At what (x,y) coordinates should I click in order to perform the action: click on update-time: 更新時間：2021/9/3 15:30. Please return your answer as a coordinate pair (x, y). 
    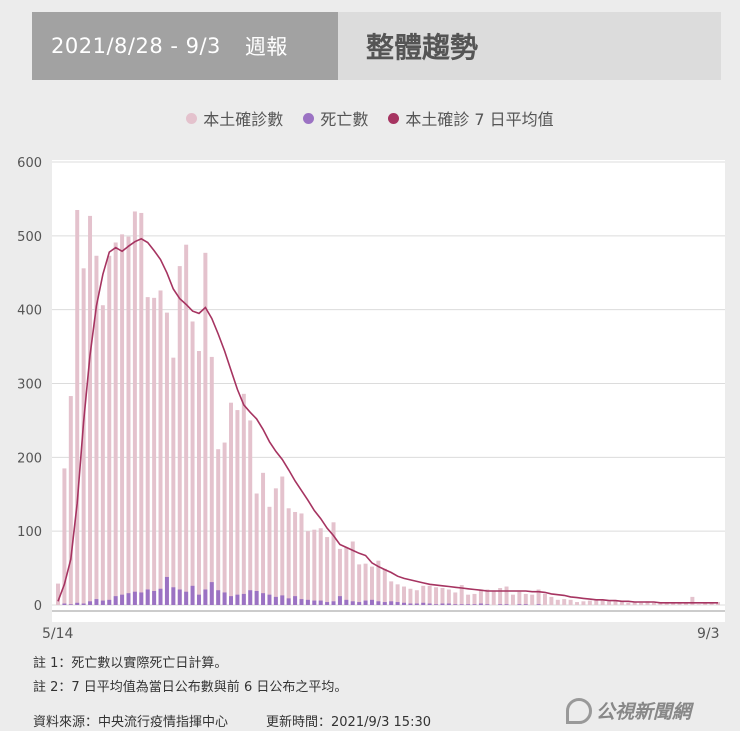
    Looking at the image, I should click on (348, 722).